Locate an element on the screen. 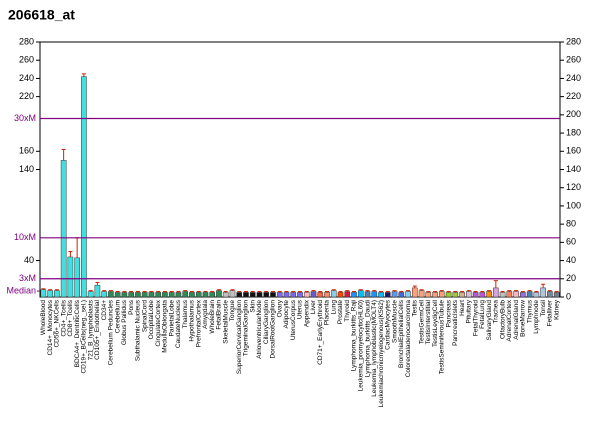 The height and width of the screenshot is (434, 600). x-tick-label: WholeBlood is located at coordinates (43, 317).